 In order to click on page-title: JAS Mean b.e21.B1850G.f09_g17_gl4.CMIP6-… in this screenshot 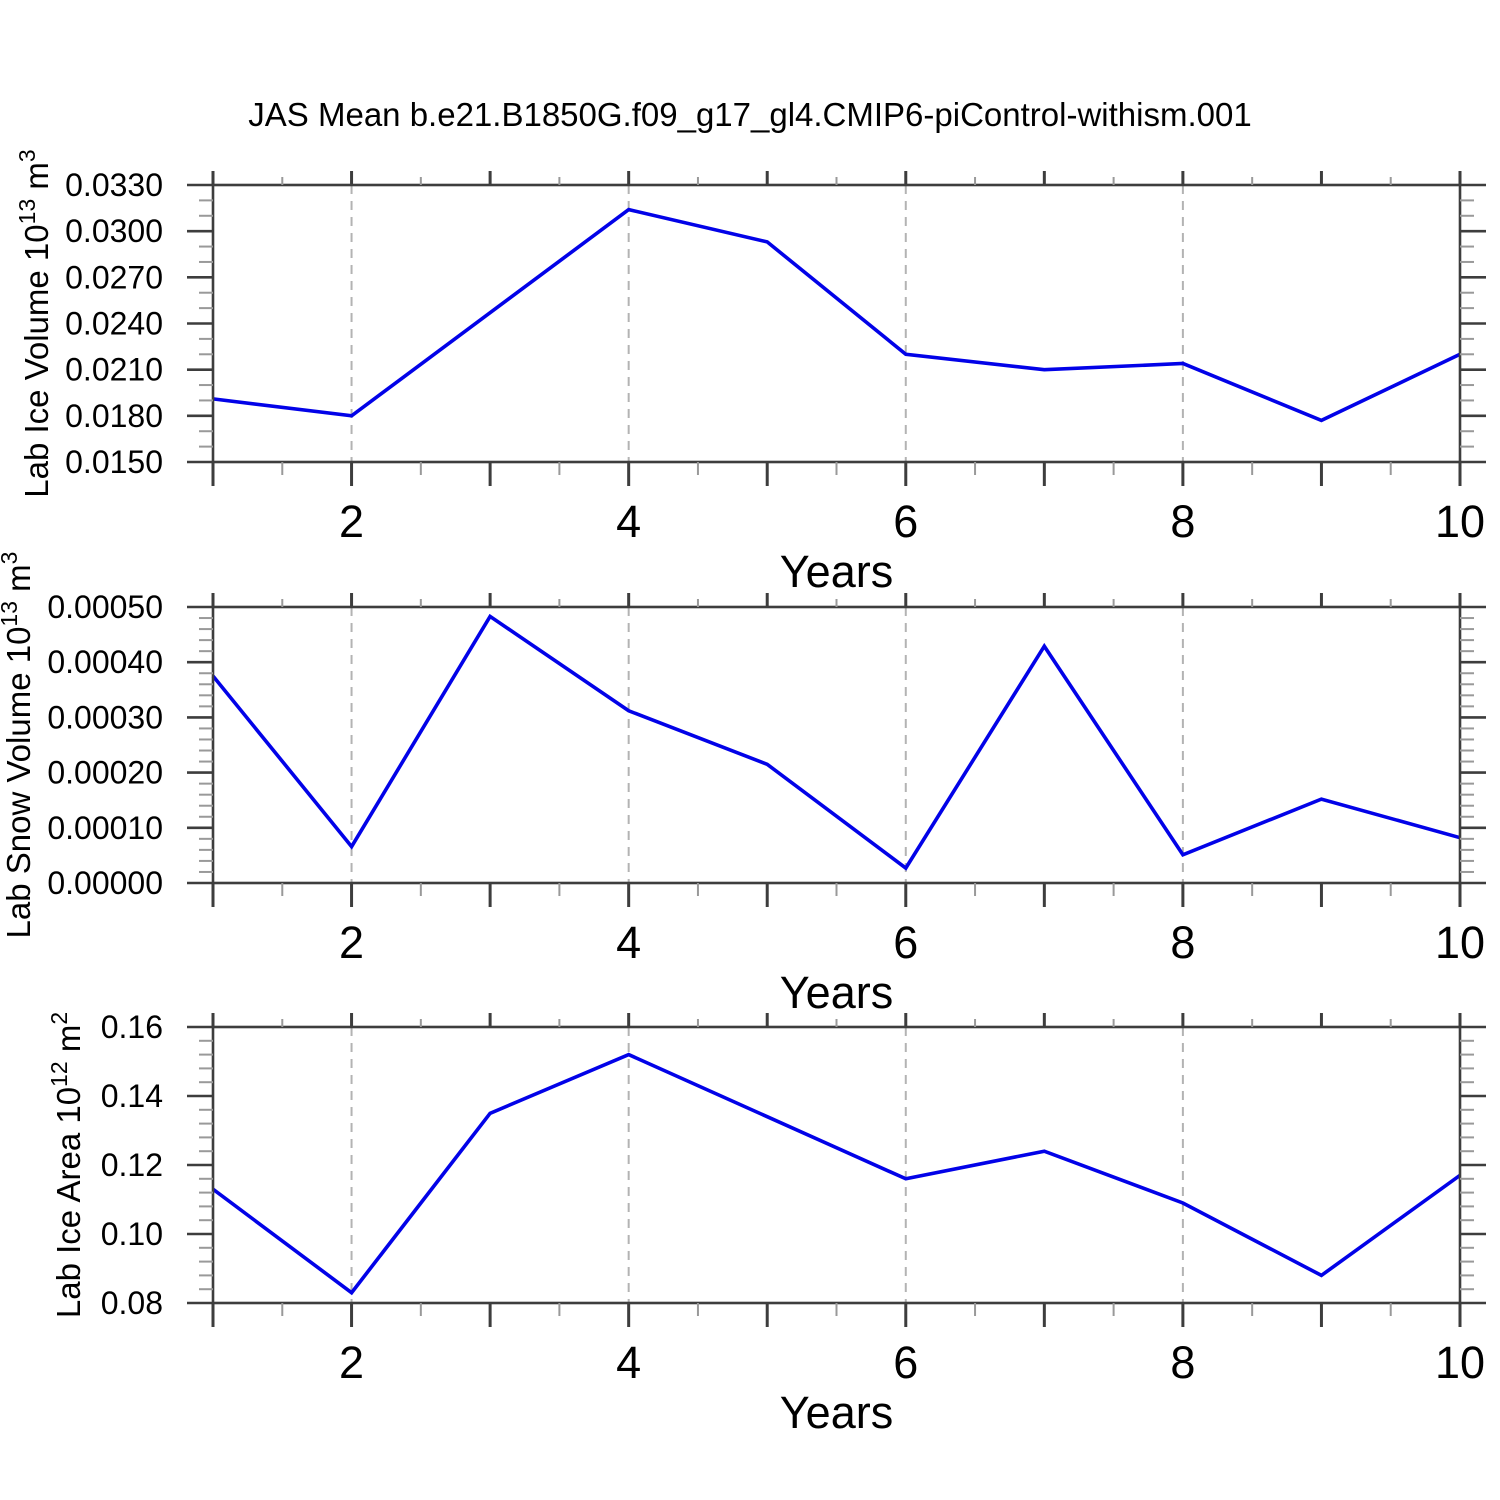, I will do `click(750, 114)`.